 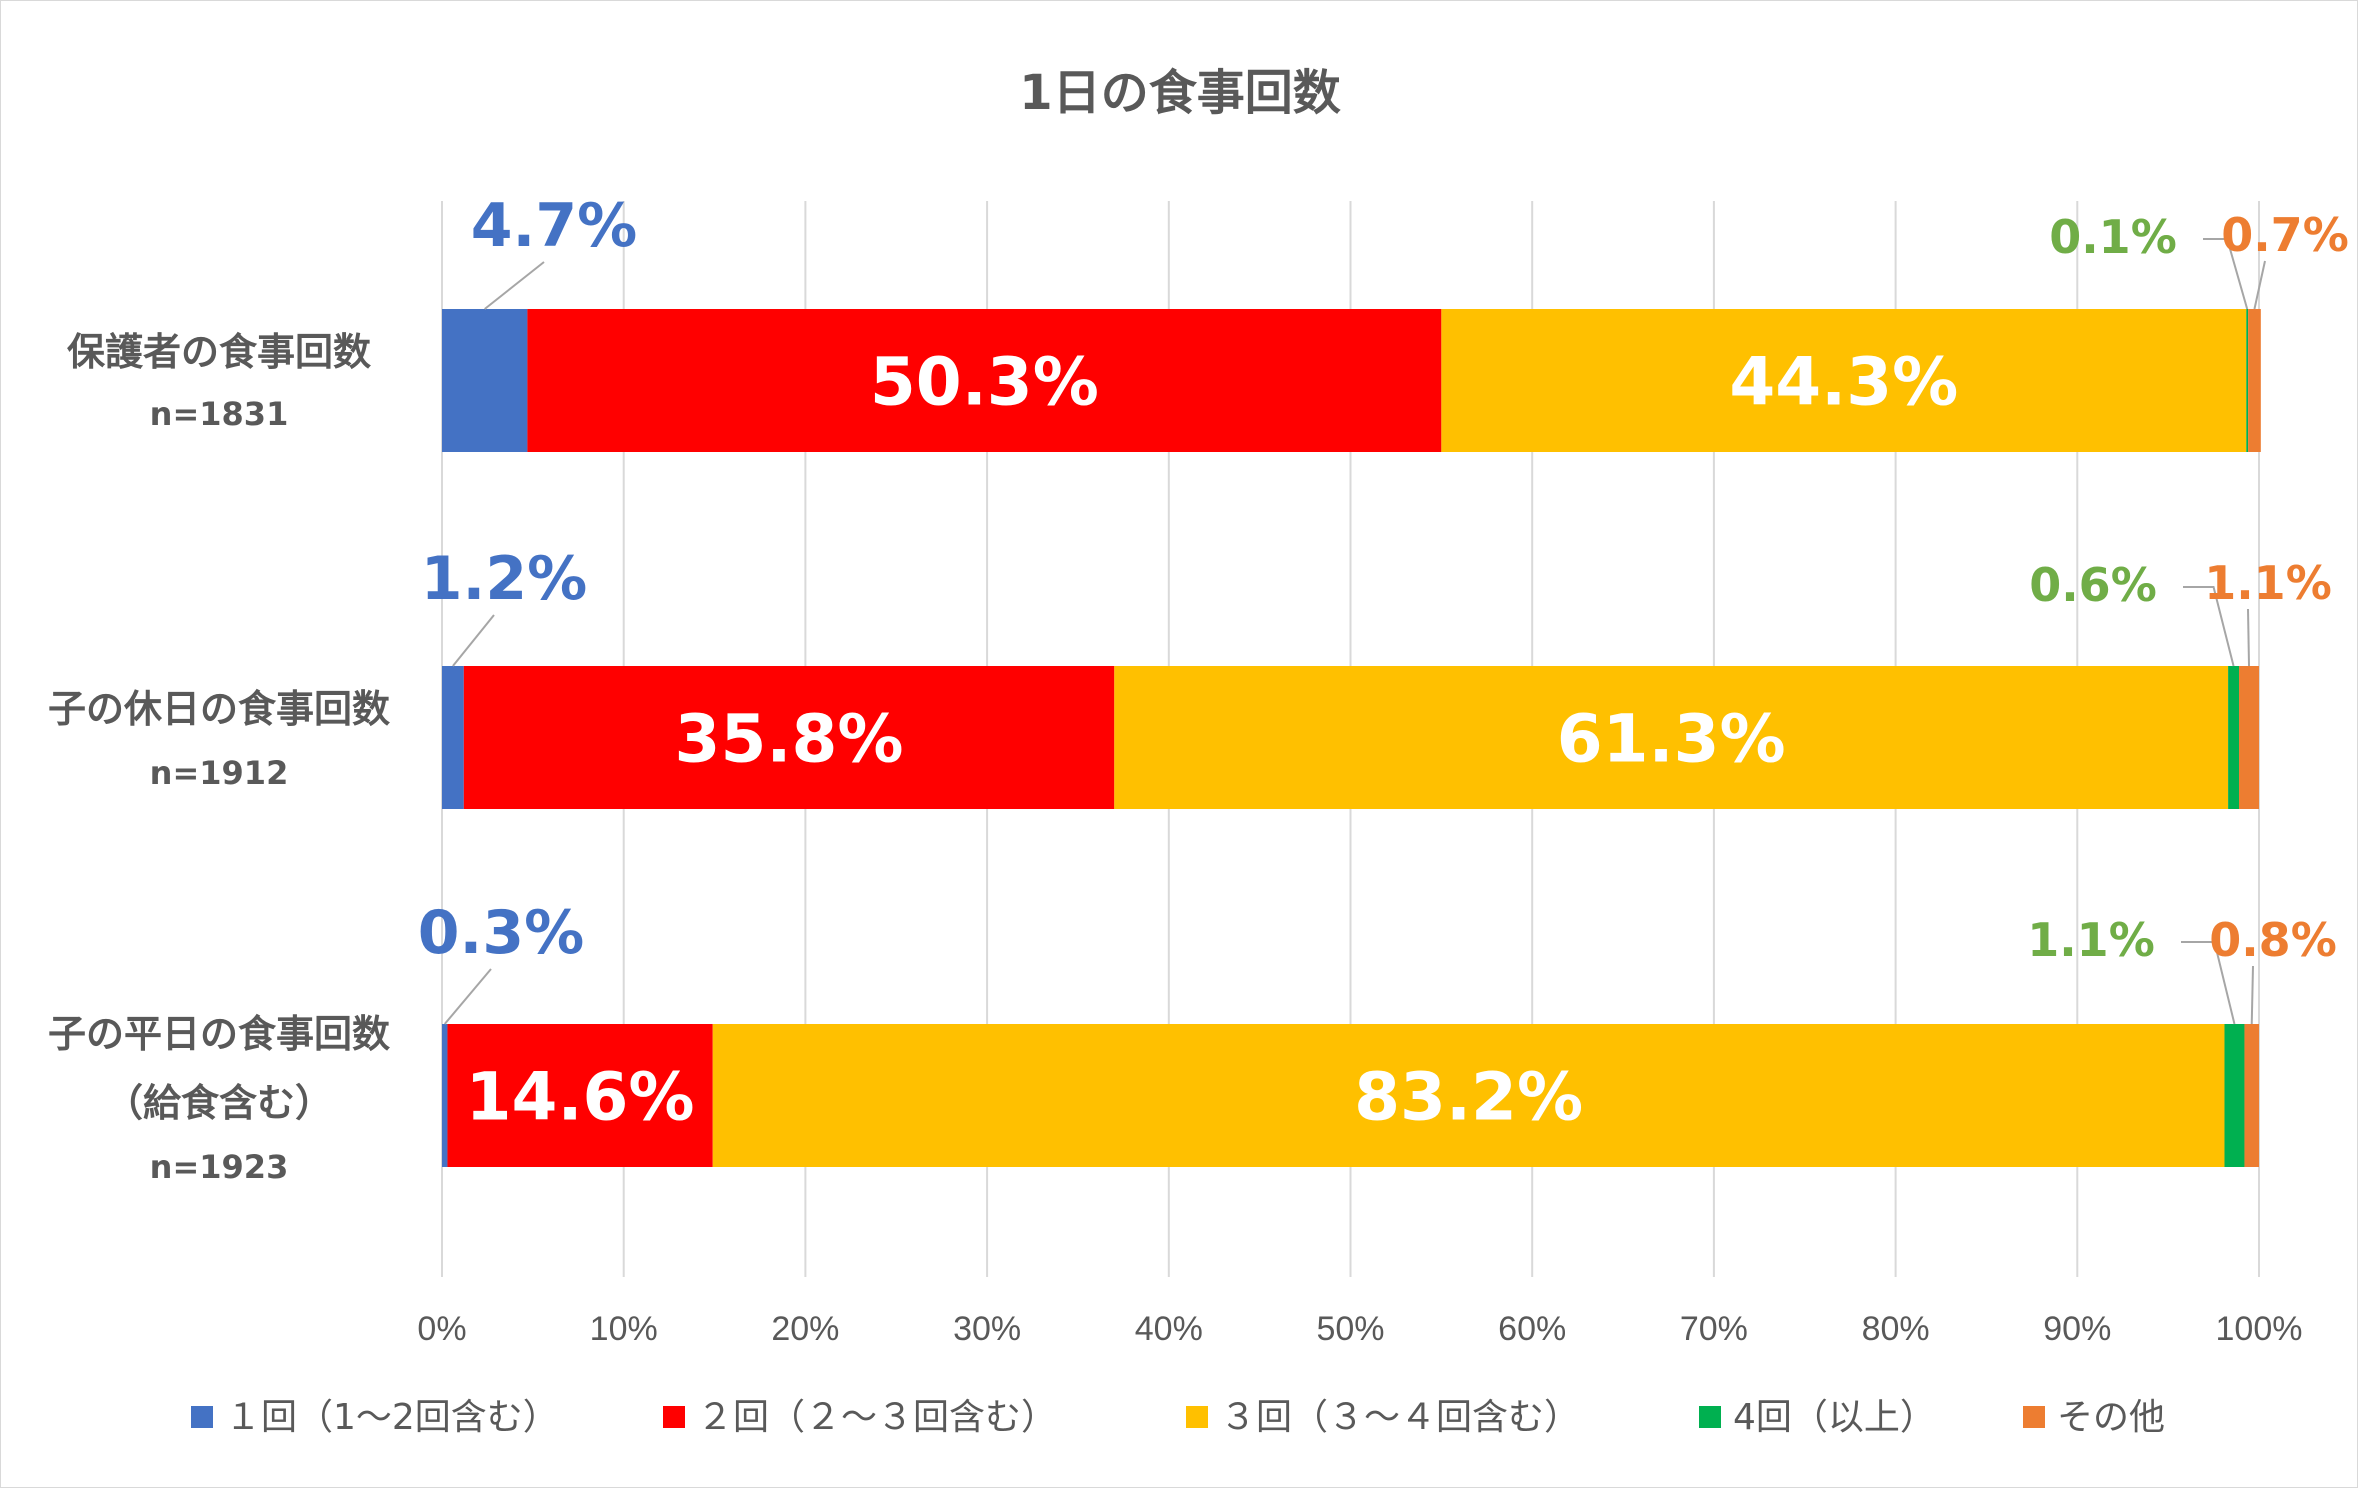 I want to click on legend-label: １回（1〜2回含む）, so click(x=392, y=1417).